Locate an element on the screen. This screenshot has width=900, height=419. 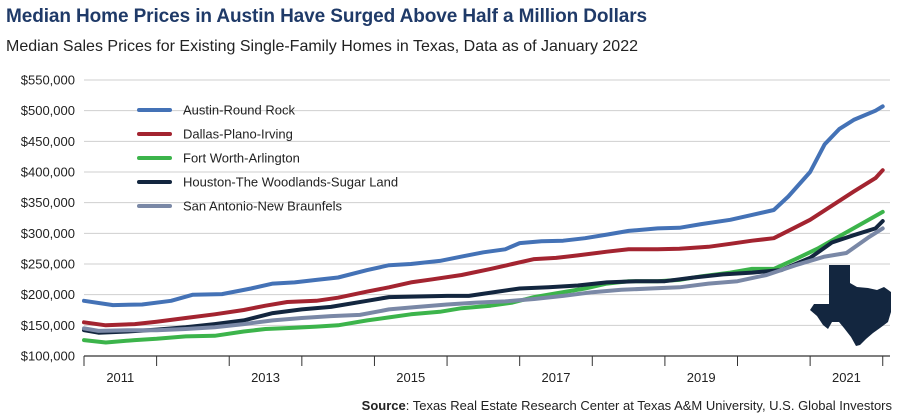
y-tick-label: $550,000 is located at coordinates (48, 80).